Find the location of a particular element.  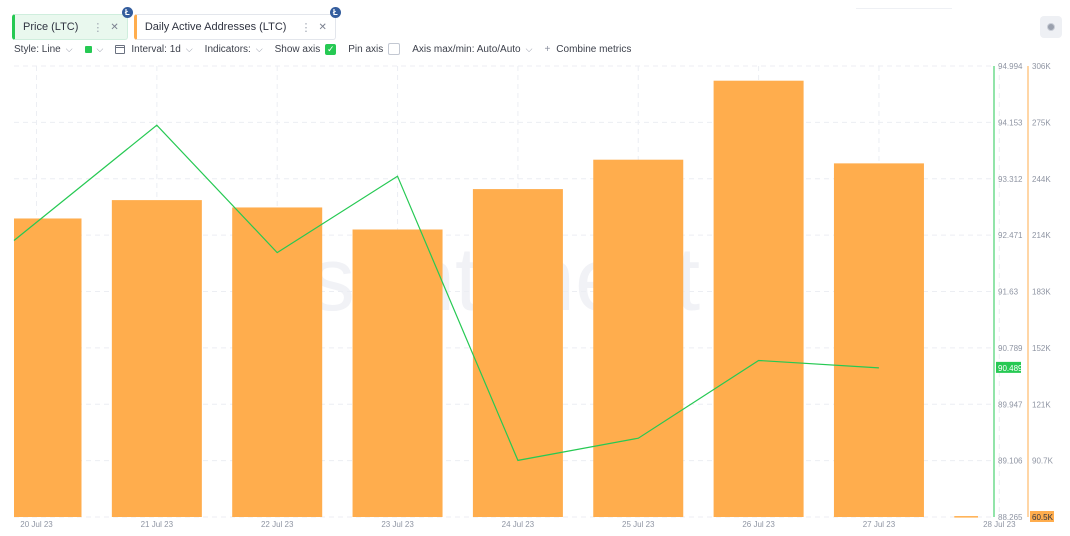

axis-minmax-label: Axis max/min: Auto/Auto is located at coordinates (466, 49).